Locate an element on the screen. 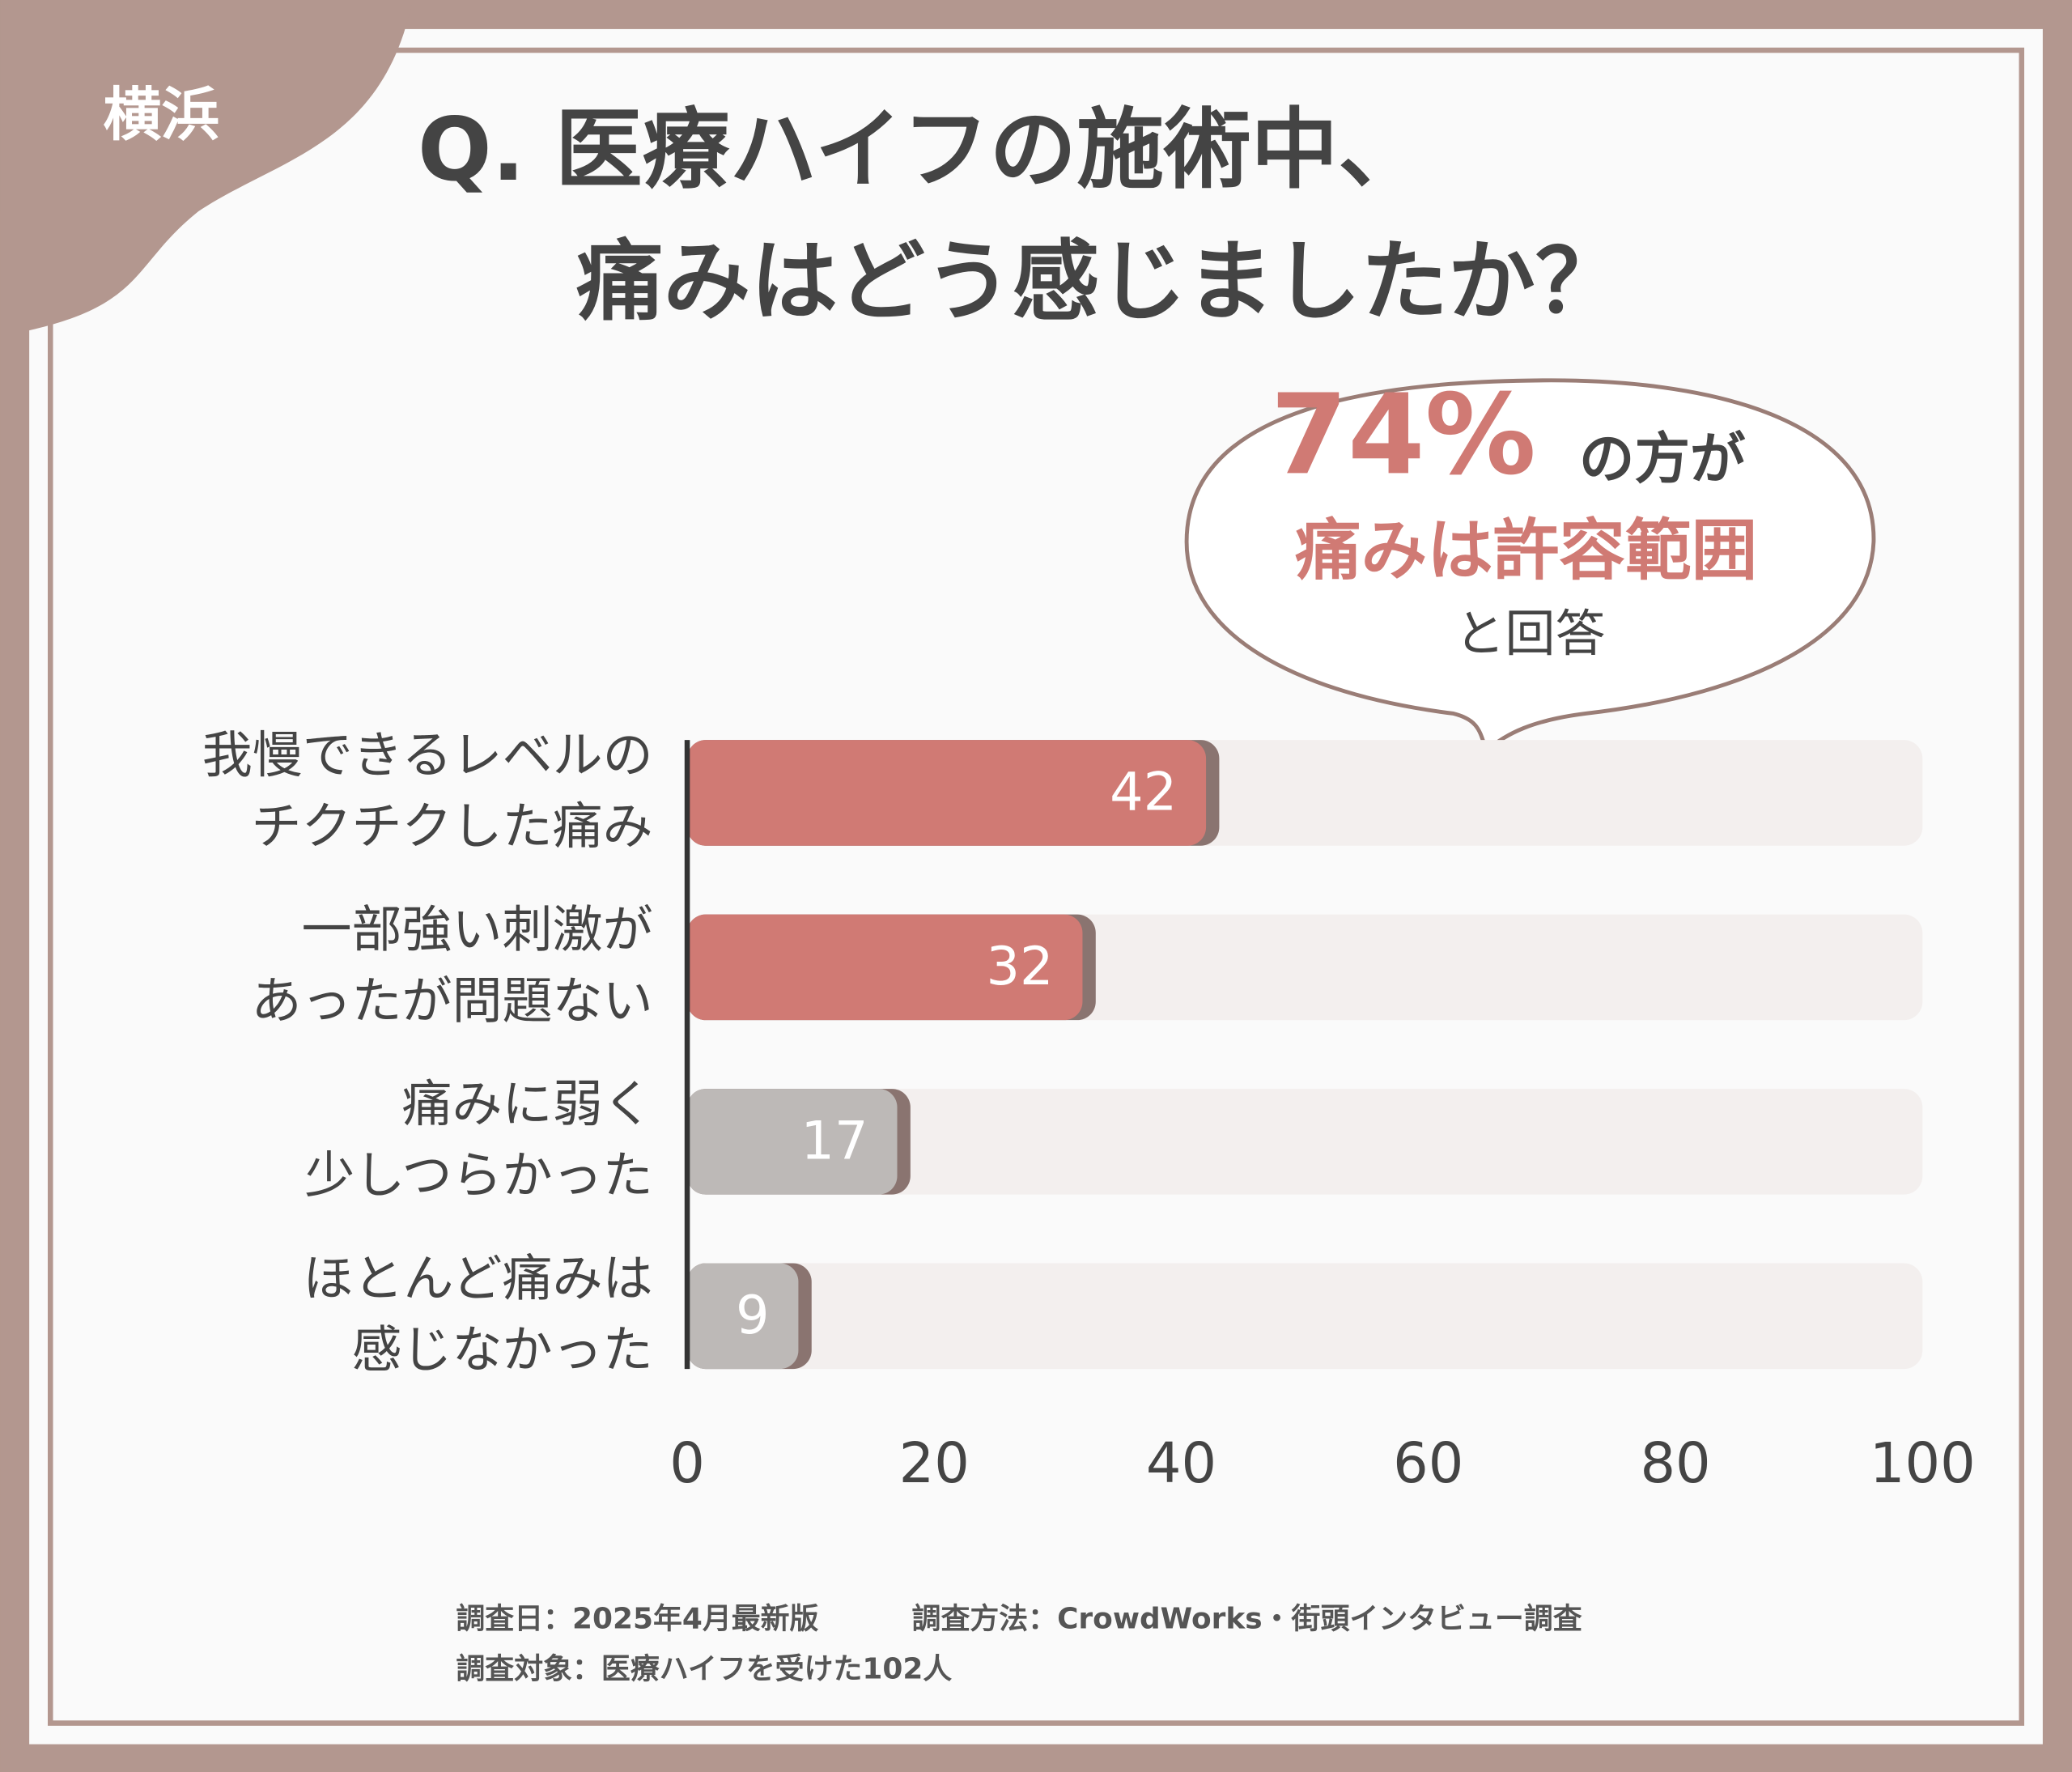  value-label: 42 is located at coordinates (1143, 793).